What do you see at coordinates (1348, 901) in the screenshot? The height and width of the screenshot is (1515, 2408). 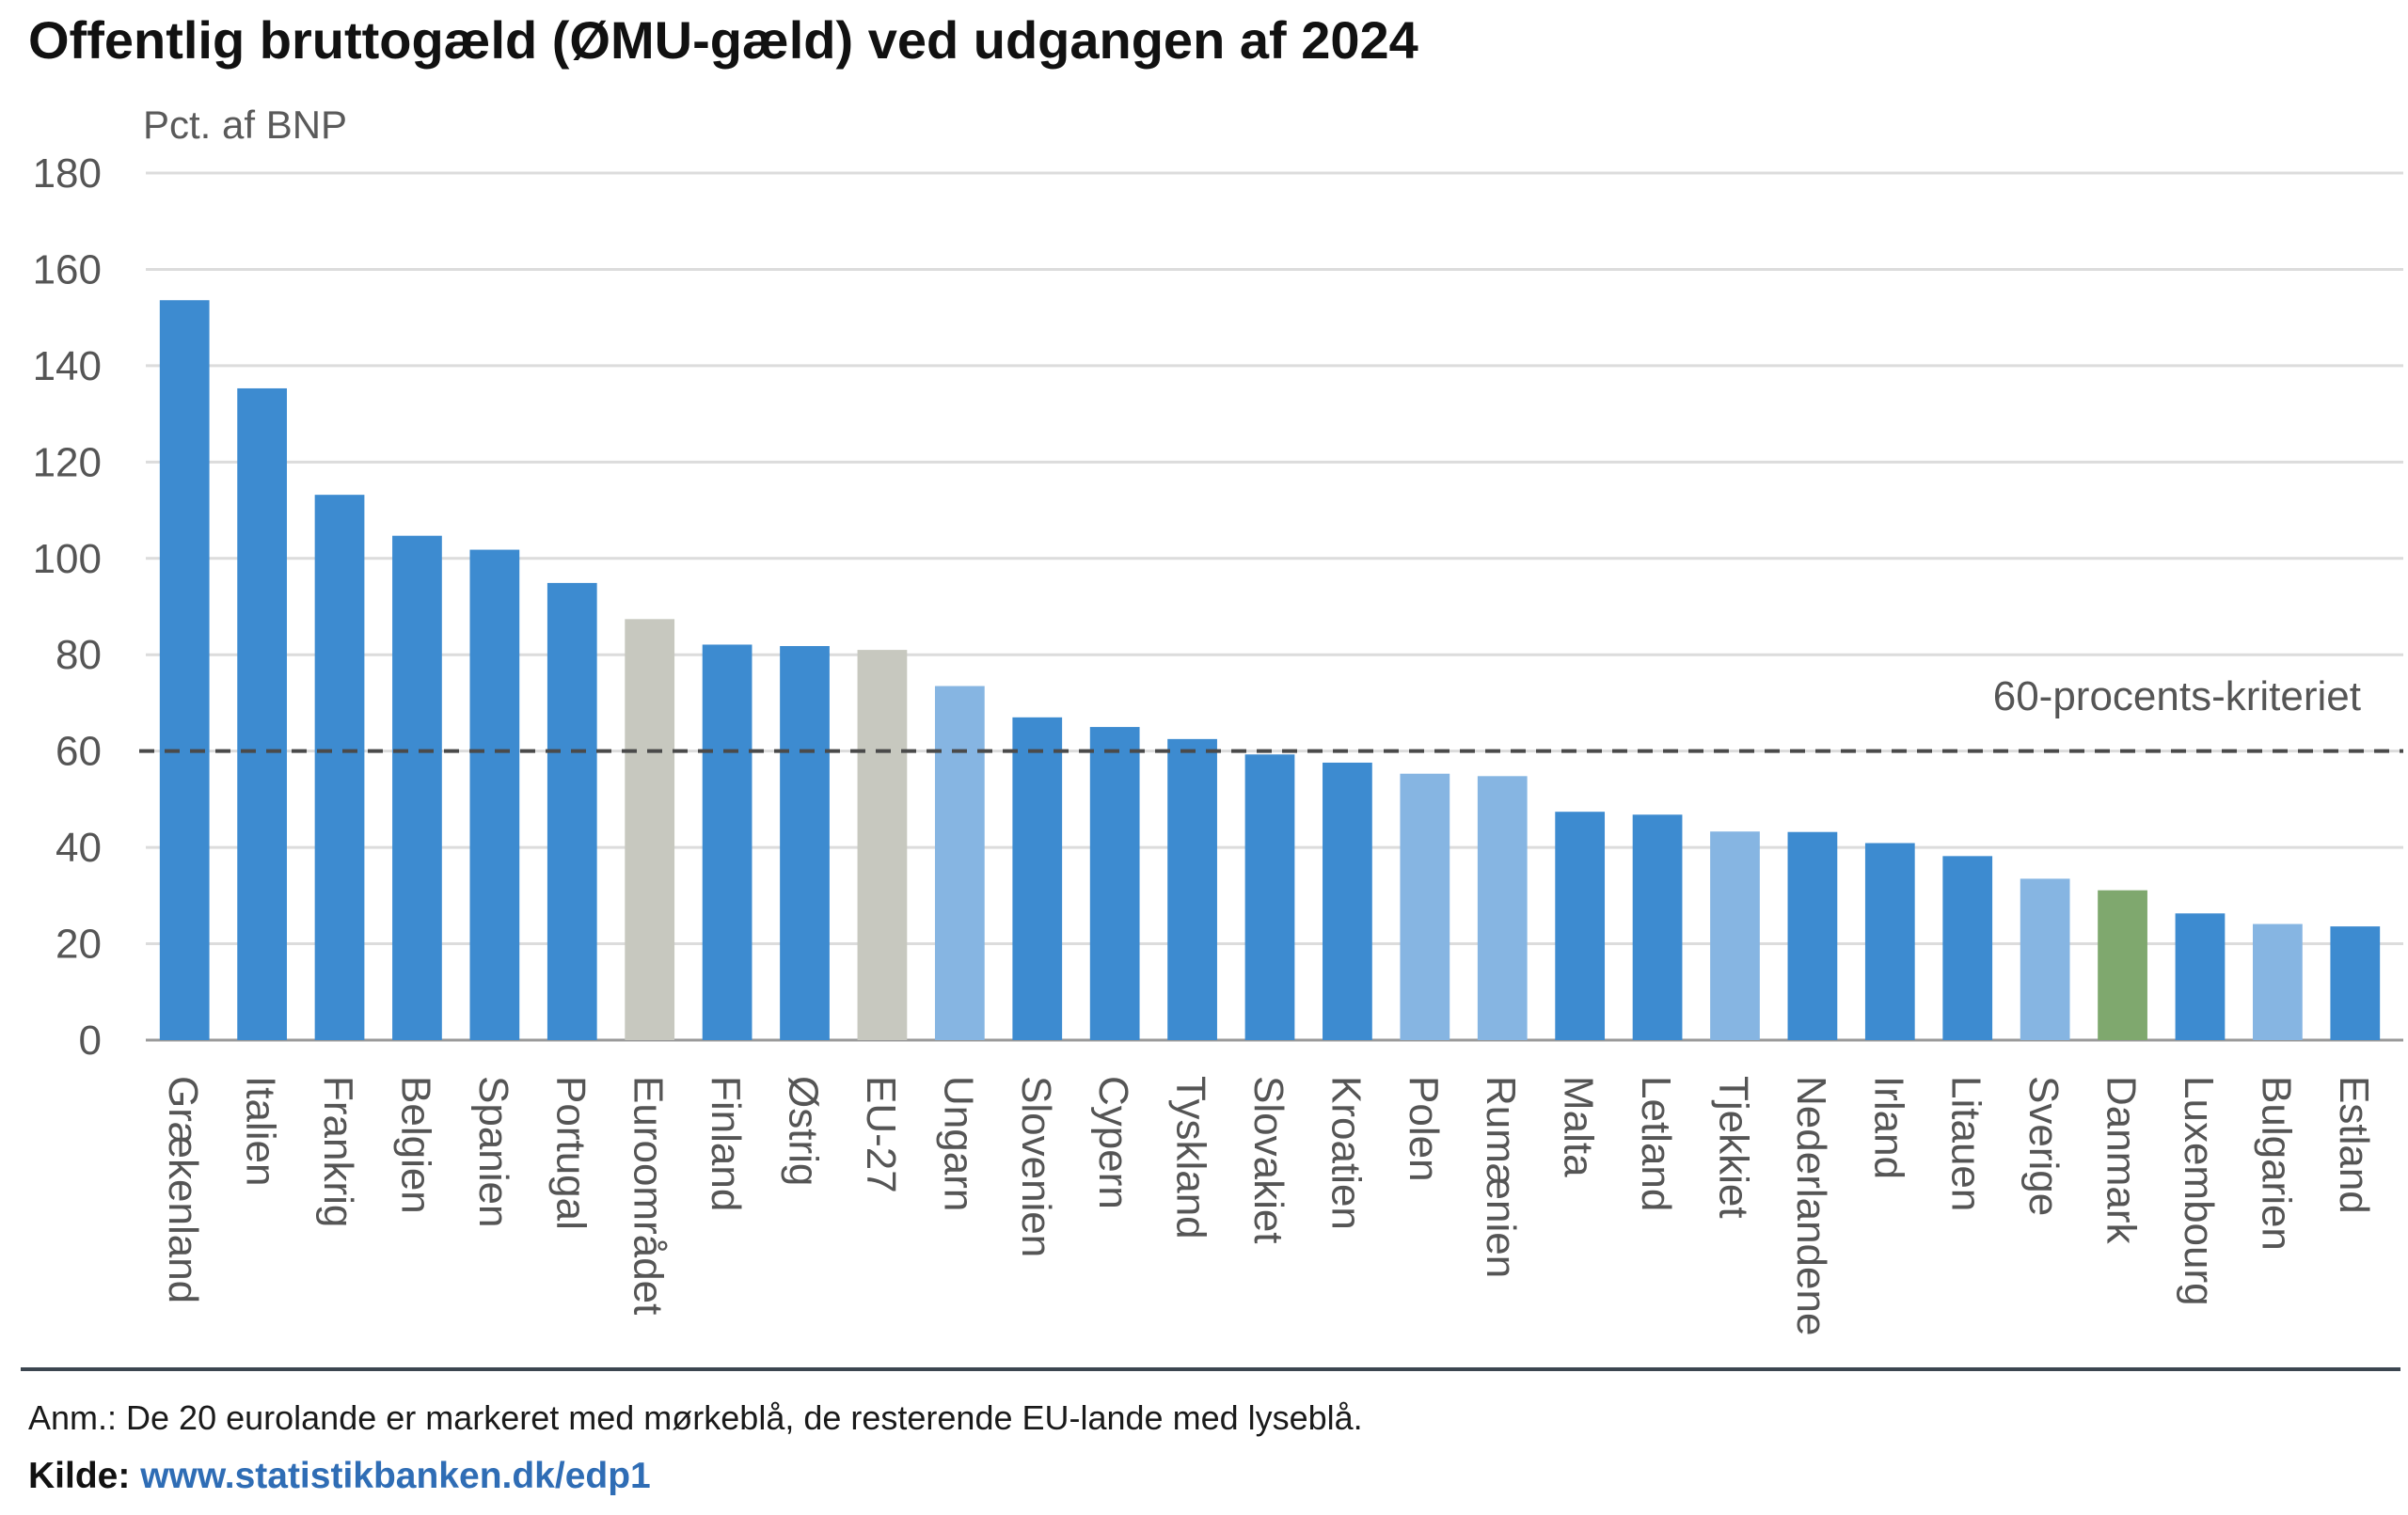 I see `bar-Kroatien` at bounding box center [1348, 901].